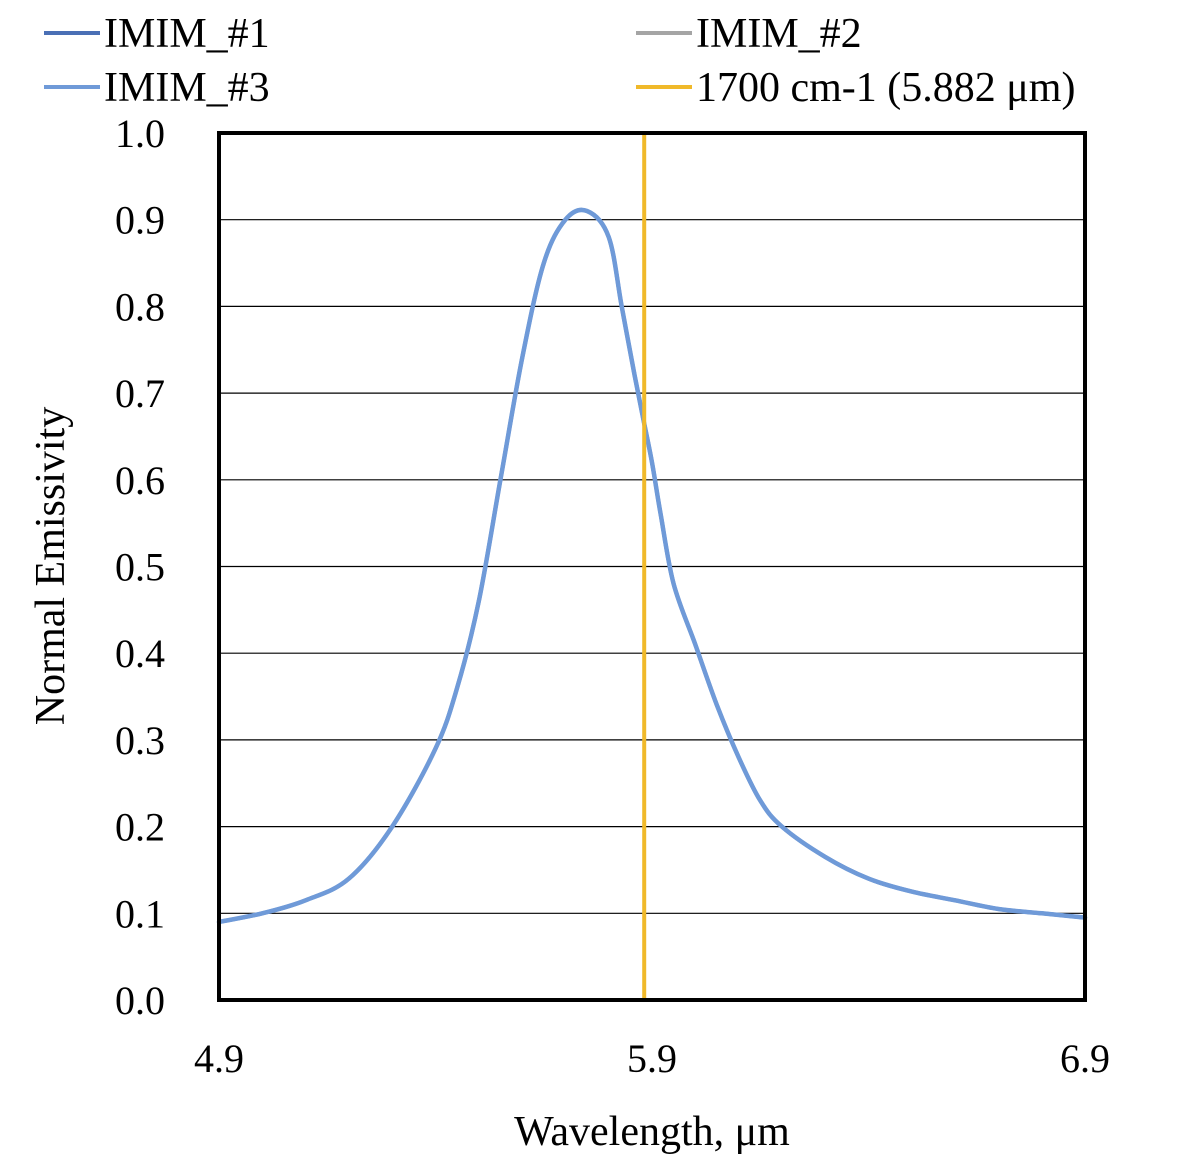  I want to click on y-axis-title: Normal Emissivity, so click(51, 566).